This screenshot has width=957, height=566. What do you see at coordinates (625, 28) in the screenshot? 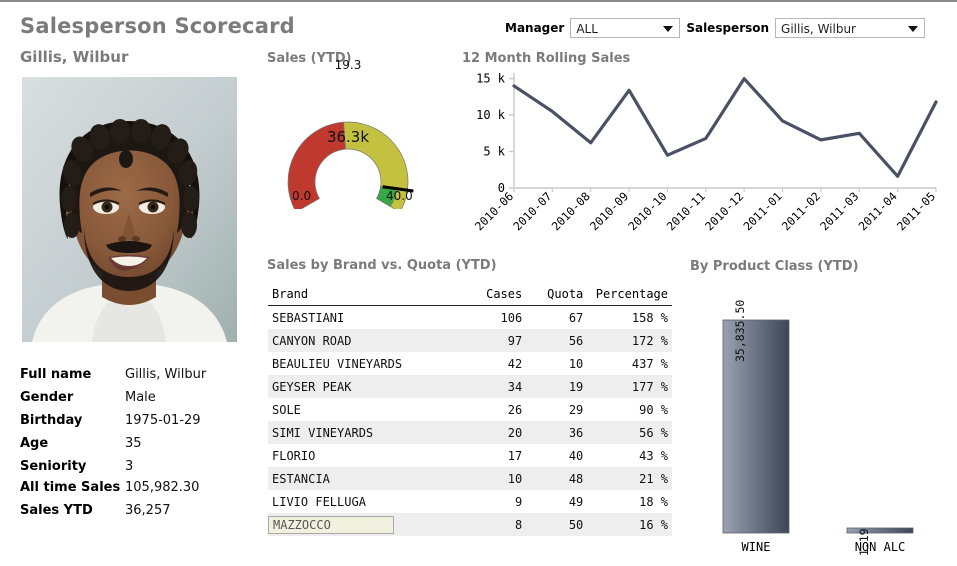
I see `manager-select: ALL` at bounding box center [625, 28].